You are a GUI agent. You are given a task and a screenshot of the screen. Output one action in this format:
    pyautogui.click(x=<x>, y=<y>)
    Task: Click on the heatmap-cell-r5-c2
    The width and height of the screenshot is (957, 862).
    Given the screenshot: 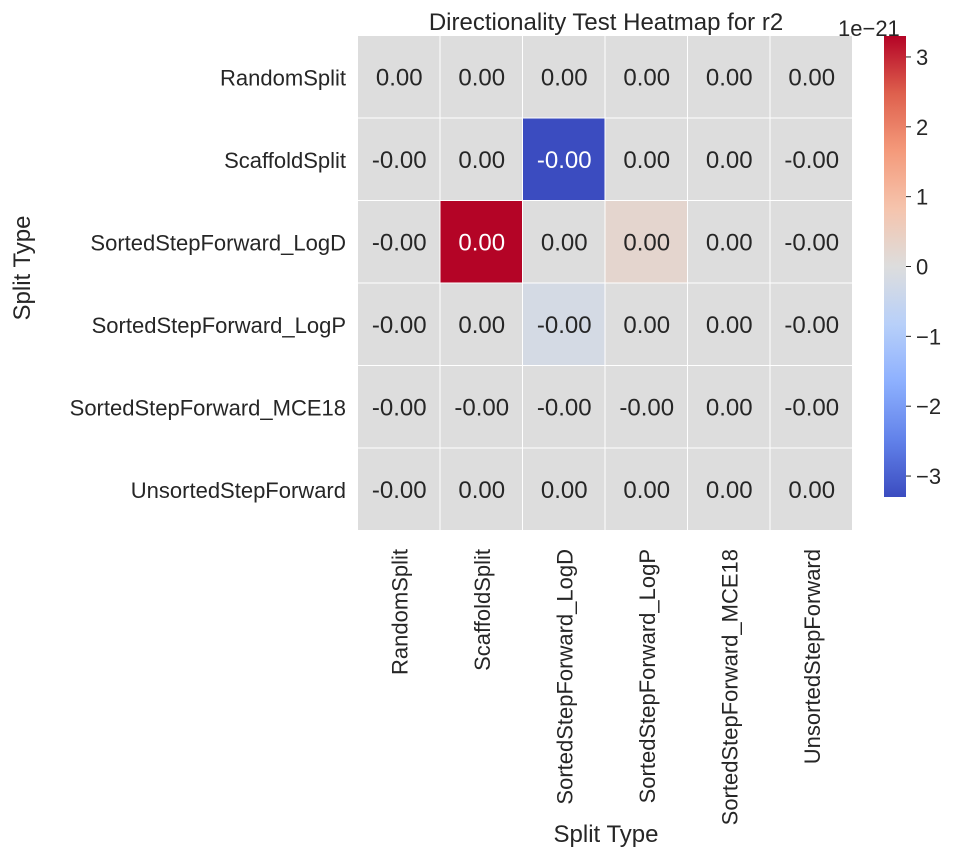 What is the action you would take?
    pyautogui.click(x=564, y=489)
    